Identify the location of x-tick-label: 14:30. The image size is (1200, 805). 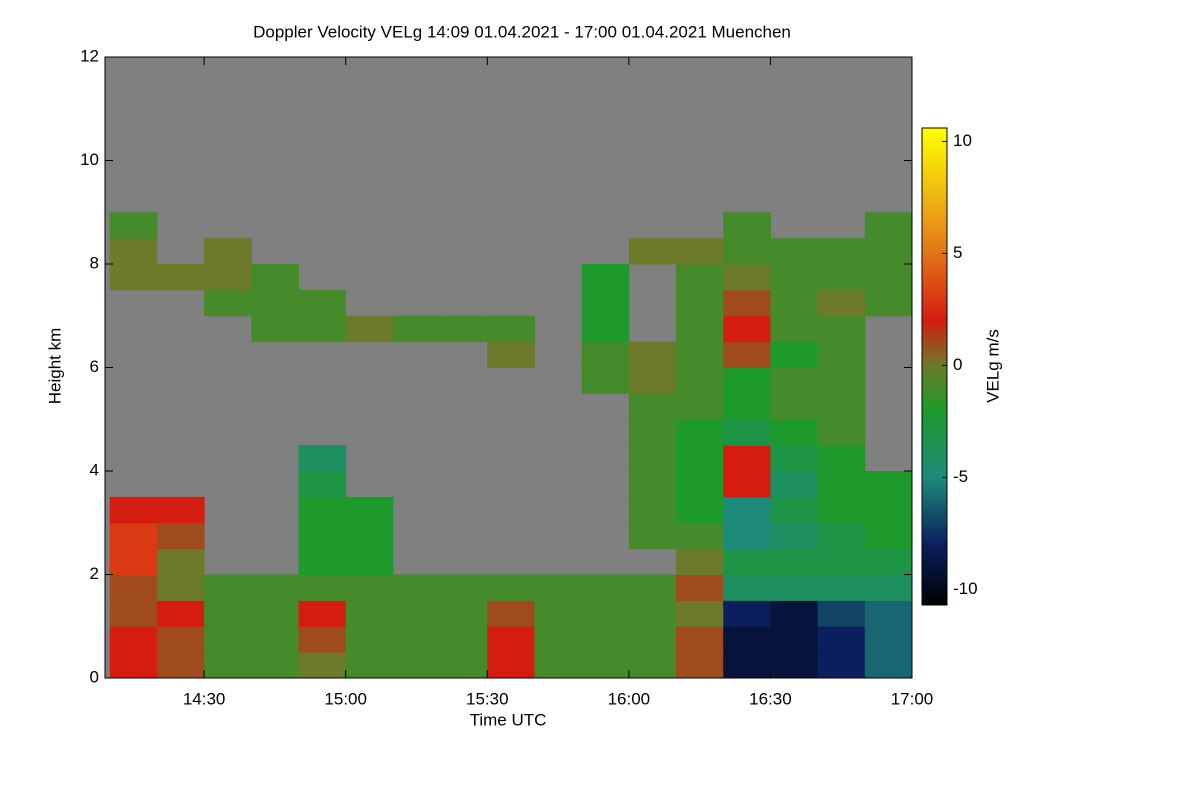
(204, 698).